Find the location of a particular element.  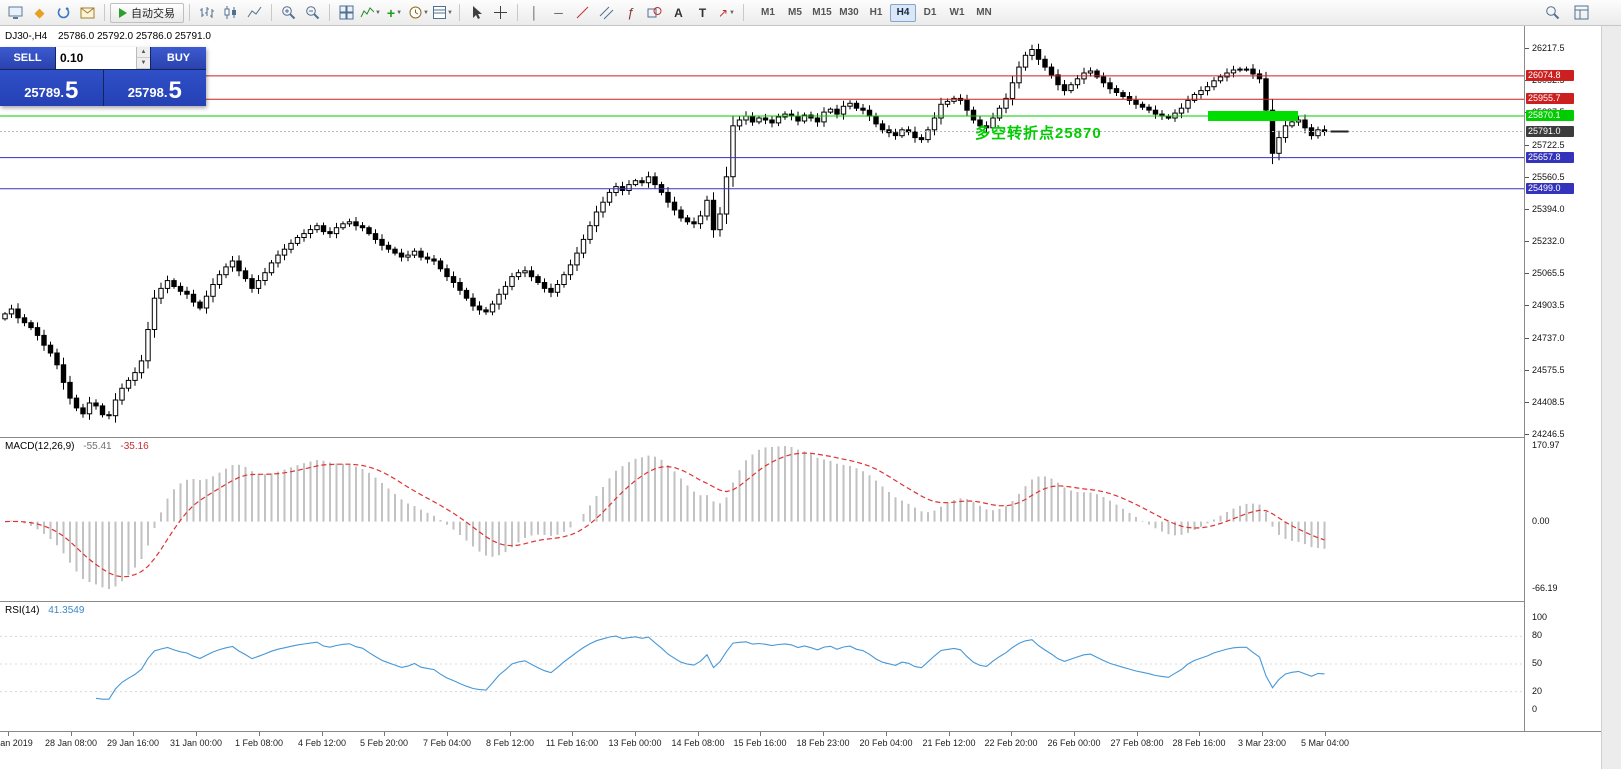

chart-annotation-text: 多空转折点25870 is located at coordinates (1038, 133).